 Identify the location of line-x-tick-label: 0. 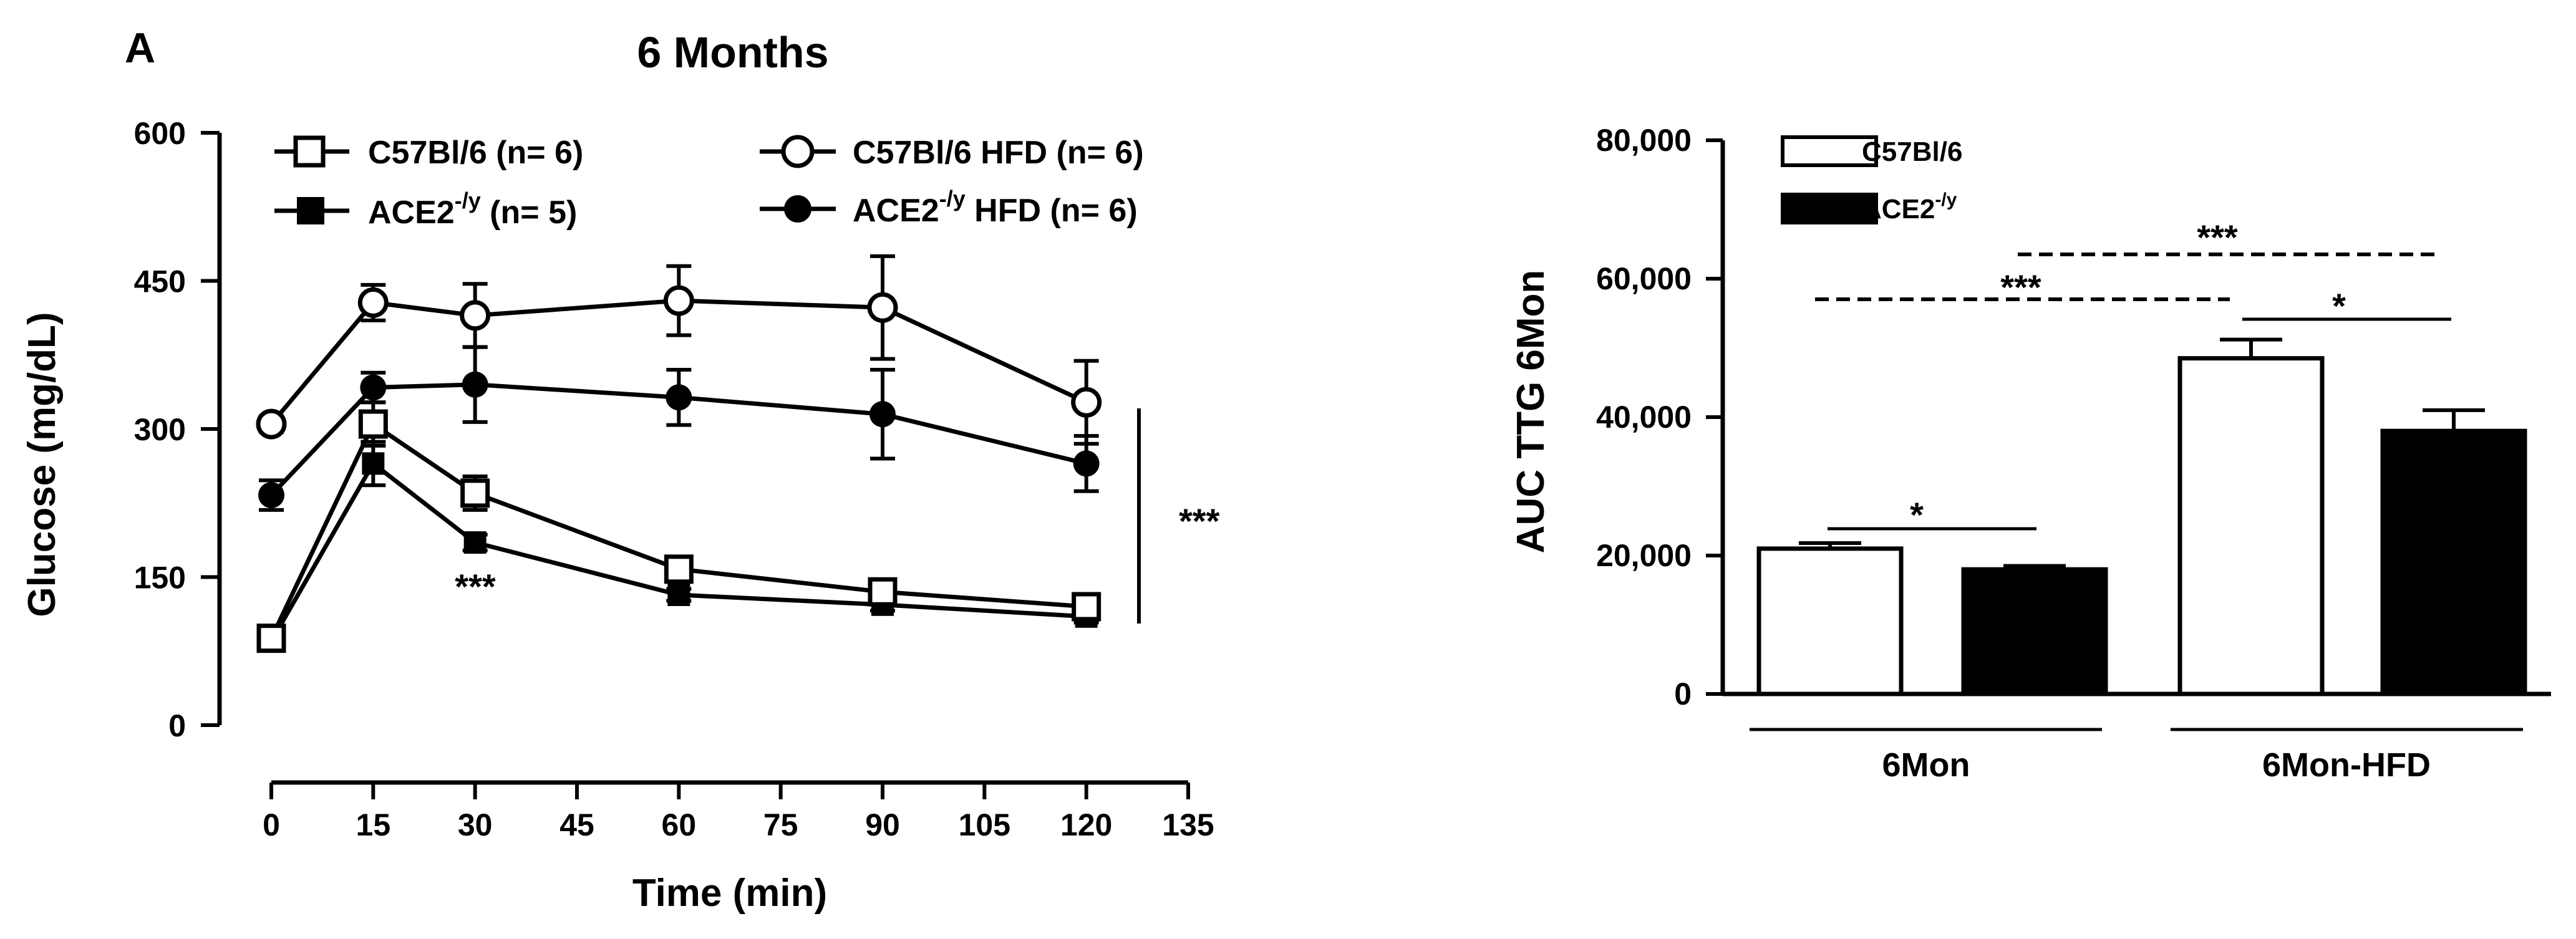
(271, 824).